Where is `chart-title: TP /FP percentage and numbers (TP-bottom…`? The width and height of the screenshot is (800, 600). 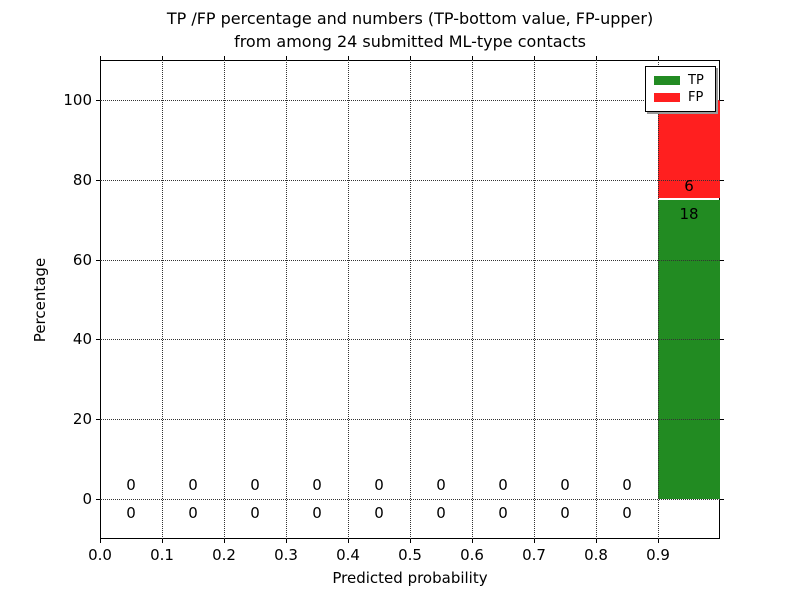
chart-title: TP /FP percentage and numbers (TP-bottom… is located at coordinates (410, 30).